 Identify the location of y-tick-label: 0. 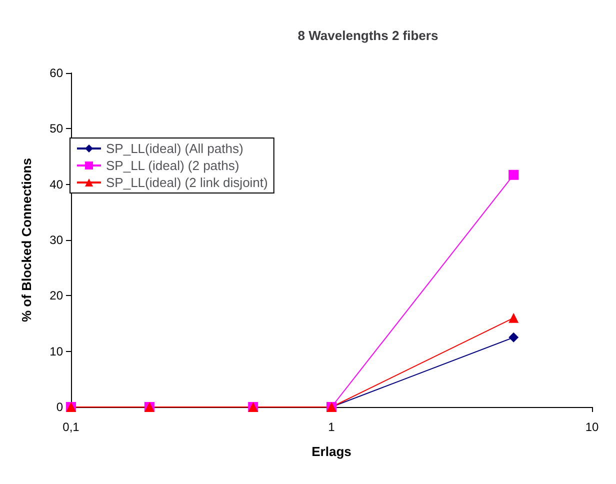
(60, 407).